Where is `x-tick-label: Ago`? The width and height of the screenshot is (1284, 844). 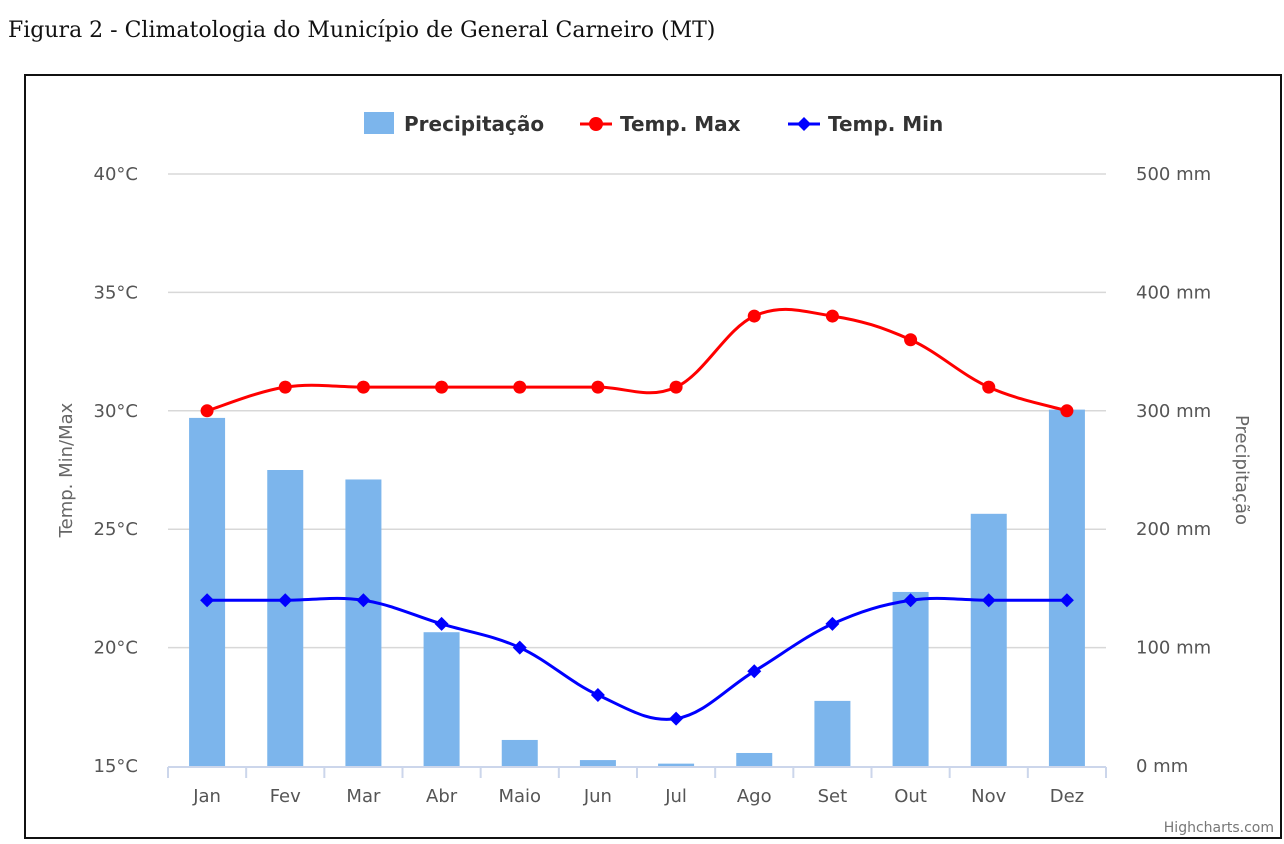
x-tick-label: Ago is located at coordinates (754, 796).